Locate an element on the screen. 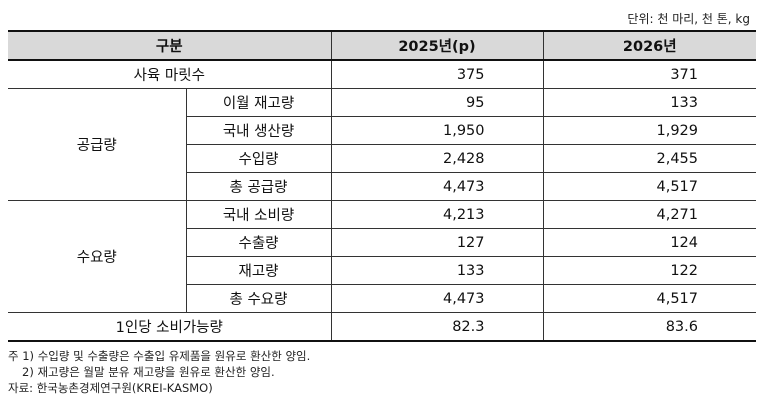 The image size is (772, 405). source-note: 자료: 한국농촌경제연구원(KREI-KASMO) is located at coordinates (110, 388).